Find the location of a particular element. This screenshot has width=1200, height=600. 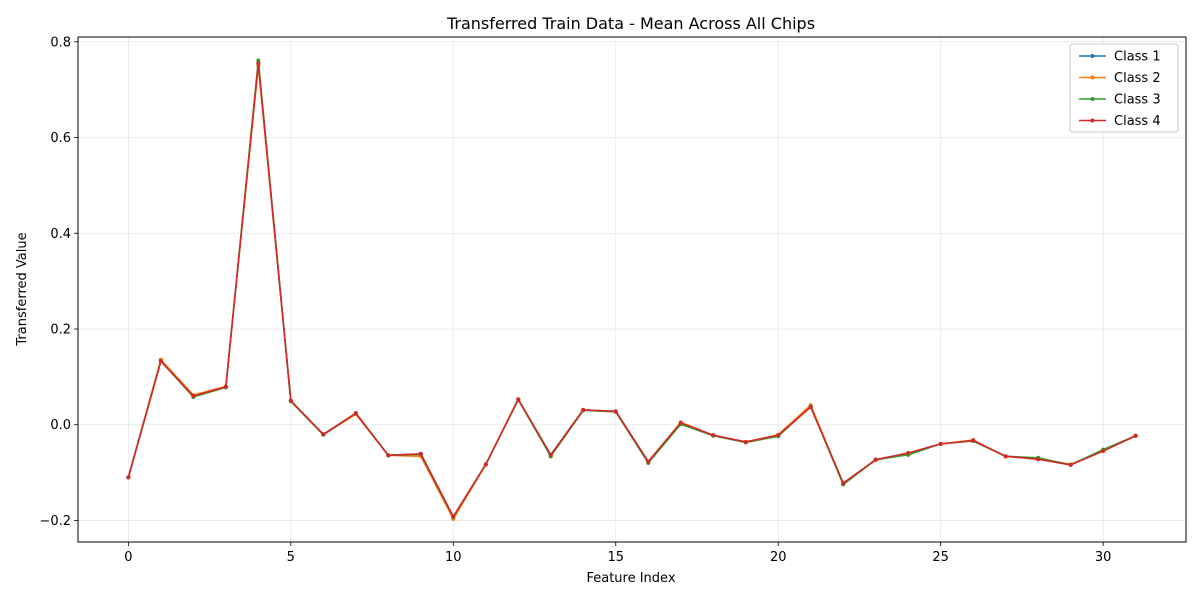

y-axis: −0.2 0.0 0.2 0.4 0.6 0.8 is located at coordinates (58, 282).